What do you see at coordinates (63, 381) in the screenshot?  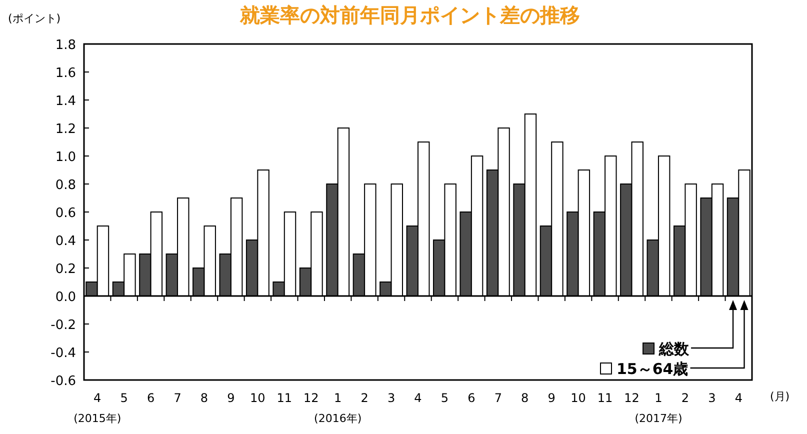 I see `y-tick-label: -0.6` at bounding box center [63, 381].